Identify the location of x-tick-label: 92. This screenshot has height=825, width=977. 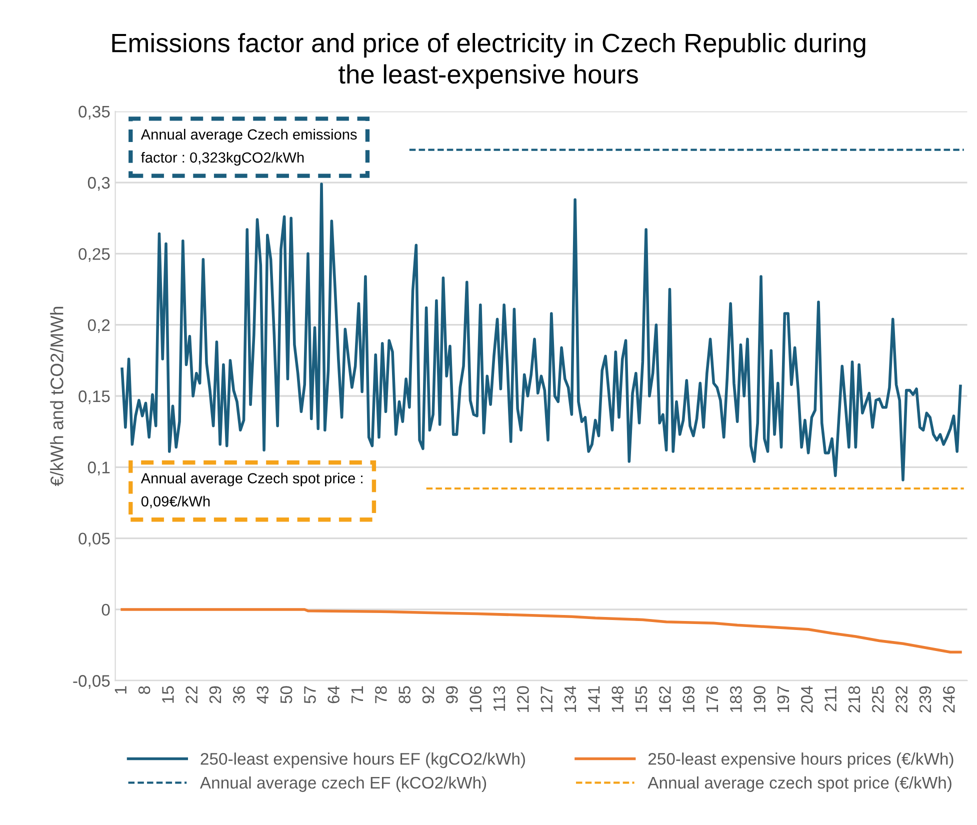
(428, 695).